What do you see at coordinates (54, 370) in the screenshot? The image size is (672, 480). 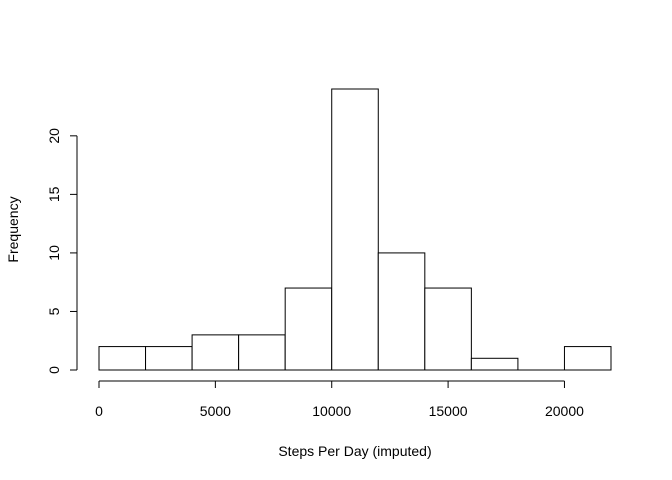 I see `y-tick-label: 0` at bounding box center [54, 370].